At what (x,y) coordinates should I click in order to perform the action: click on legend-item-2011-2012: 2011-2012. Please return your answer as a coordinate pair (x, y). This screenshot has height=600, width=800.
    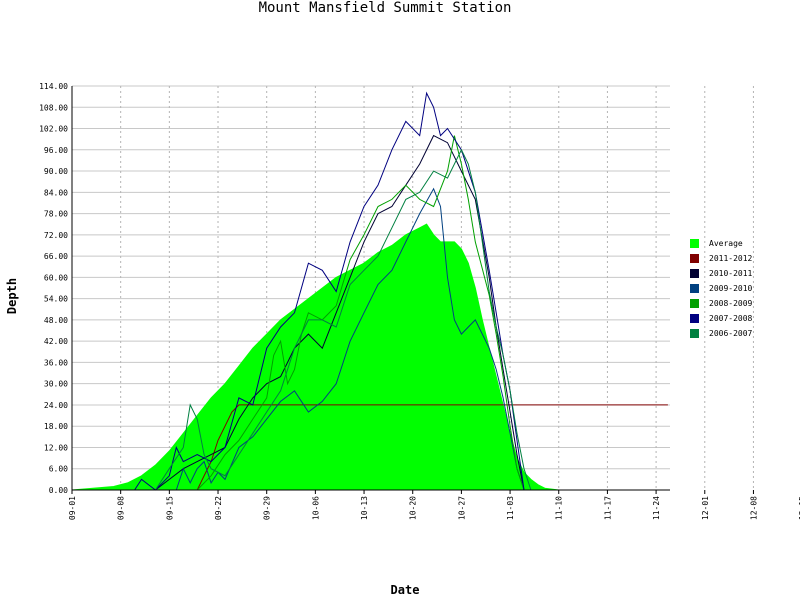
    Looking at the image, I should click on (742, 258).